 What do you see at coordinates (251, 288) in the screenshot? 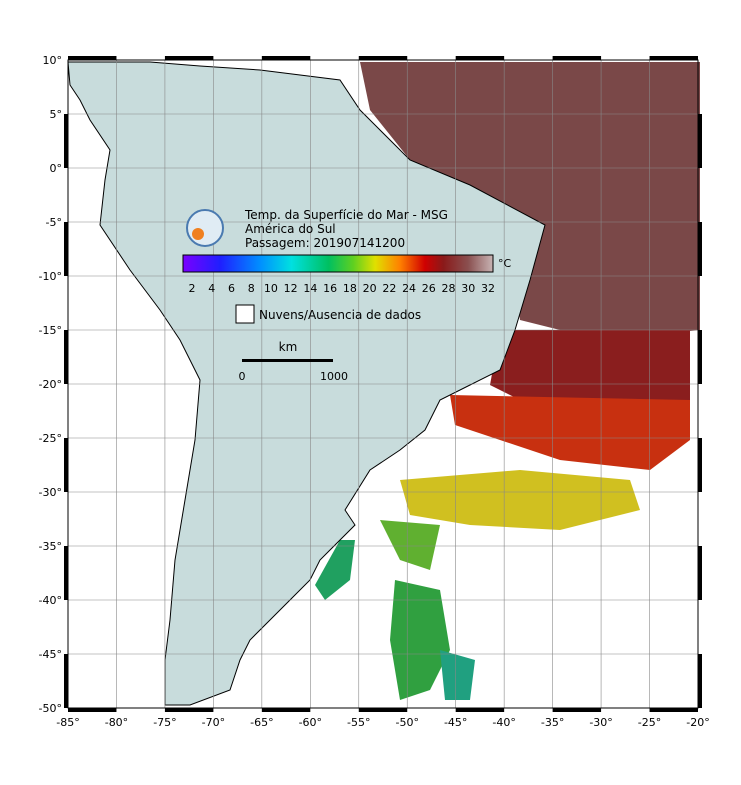
I see `colorbar-tick: 8` at bounding box center [251, 288].